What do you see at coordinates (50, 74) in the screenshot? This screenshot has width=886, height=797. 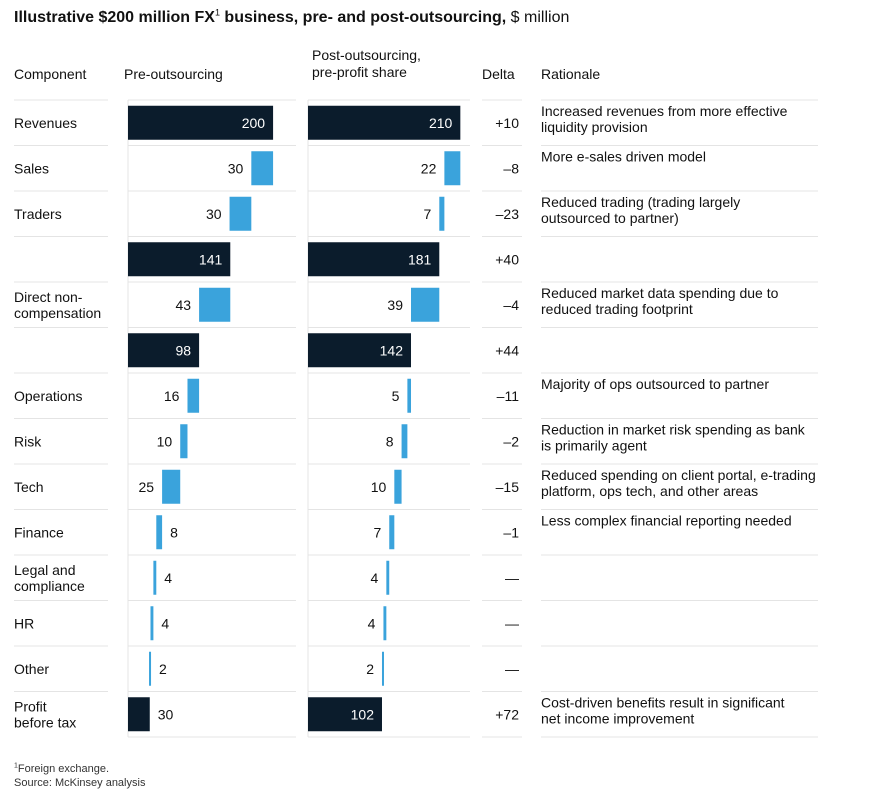 I see `header-component: Component` at bounding box center [50, 74].